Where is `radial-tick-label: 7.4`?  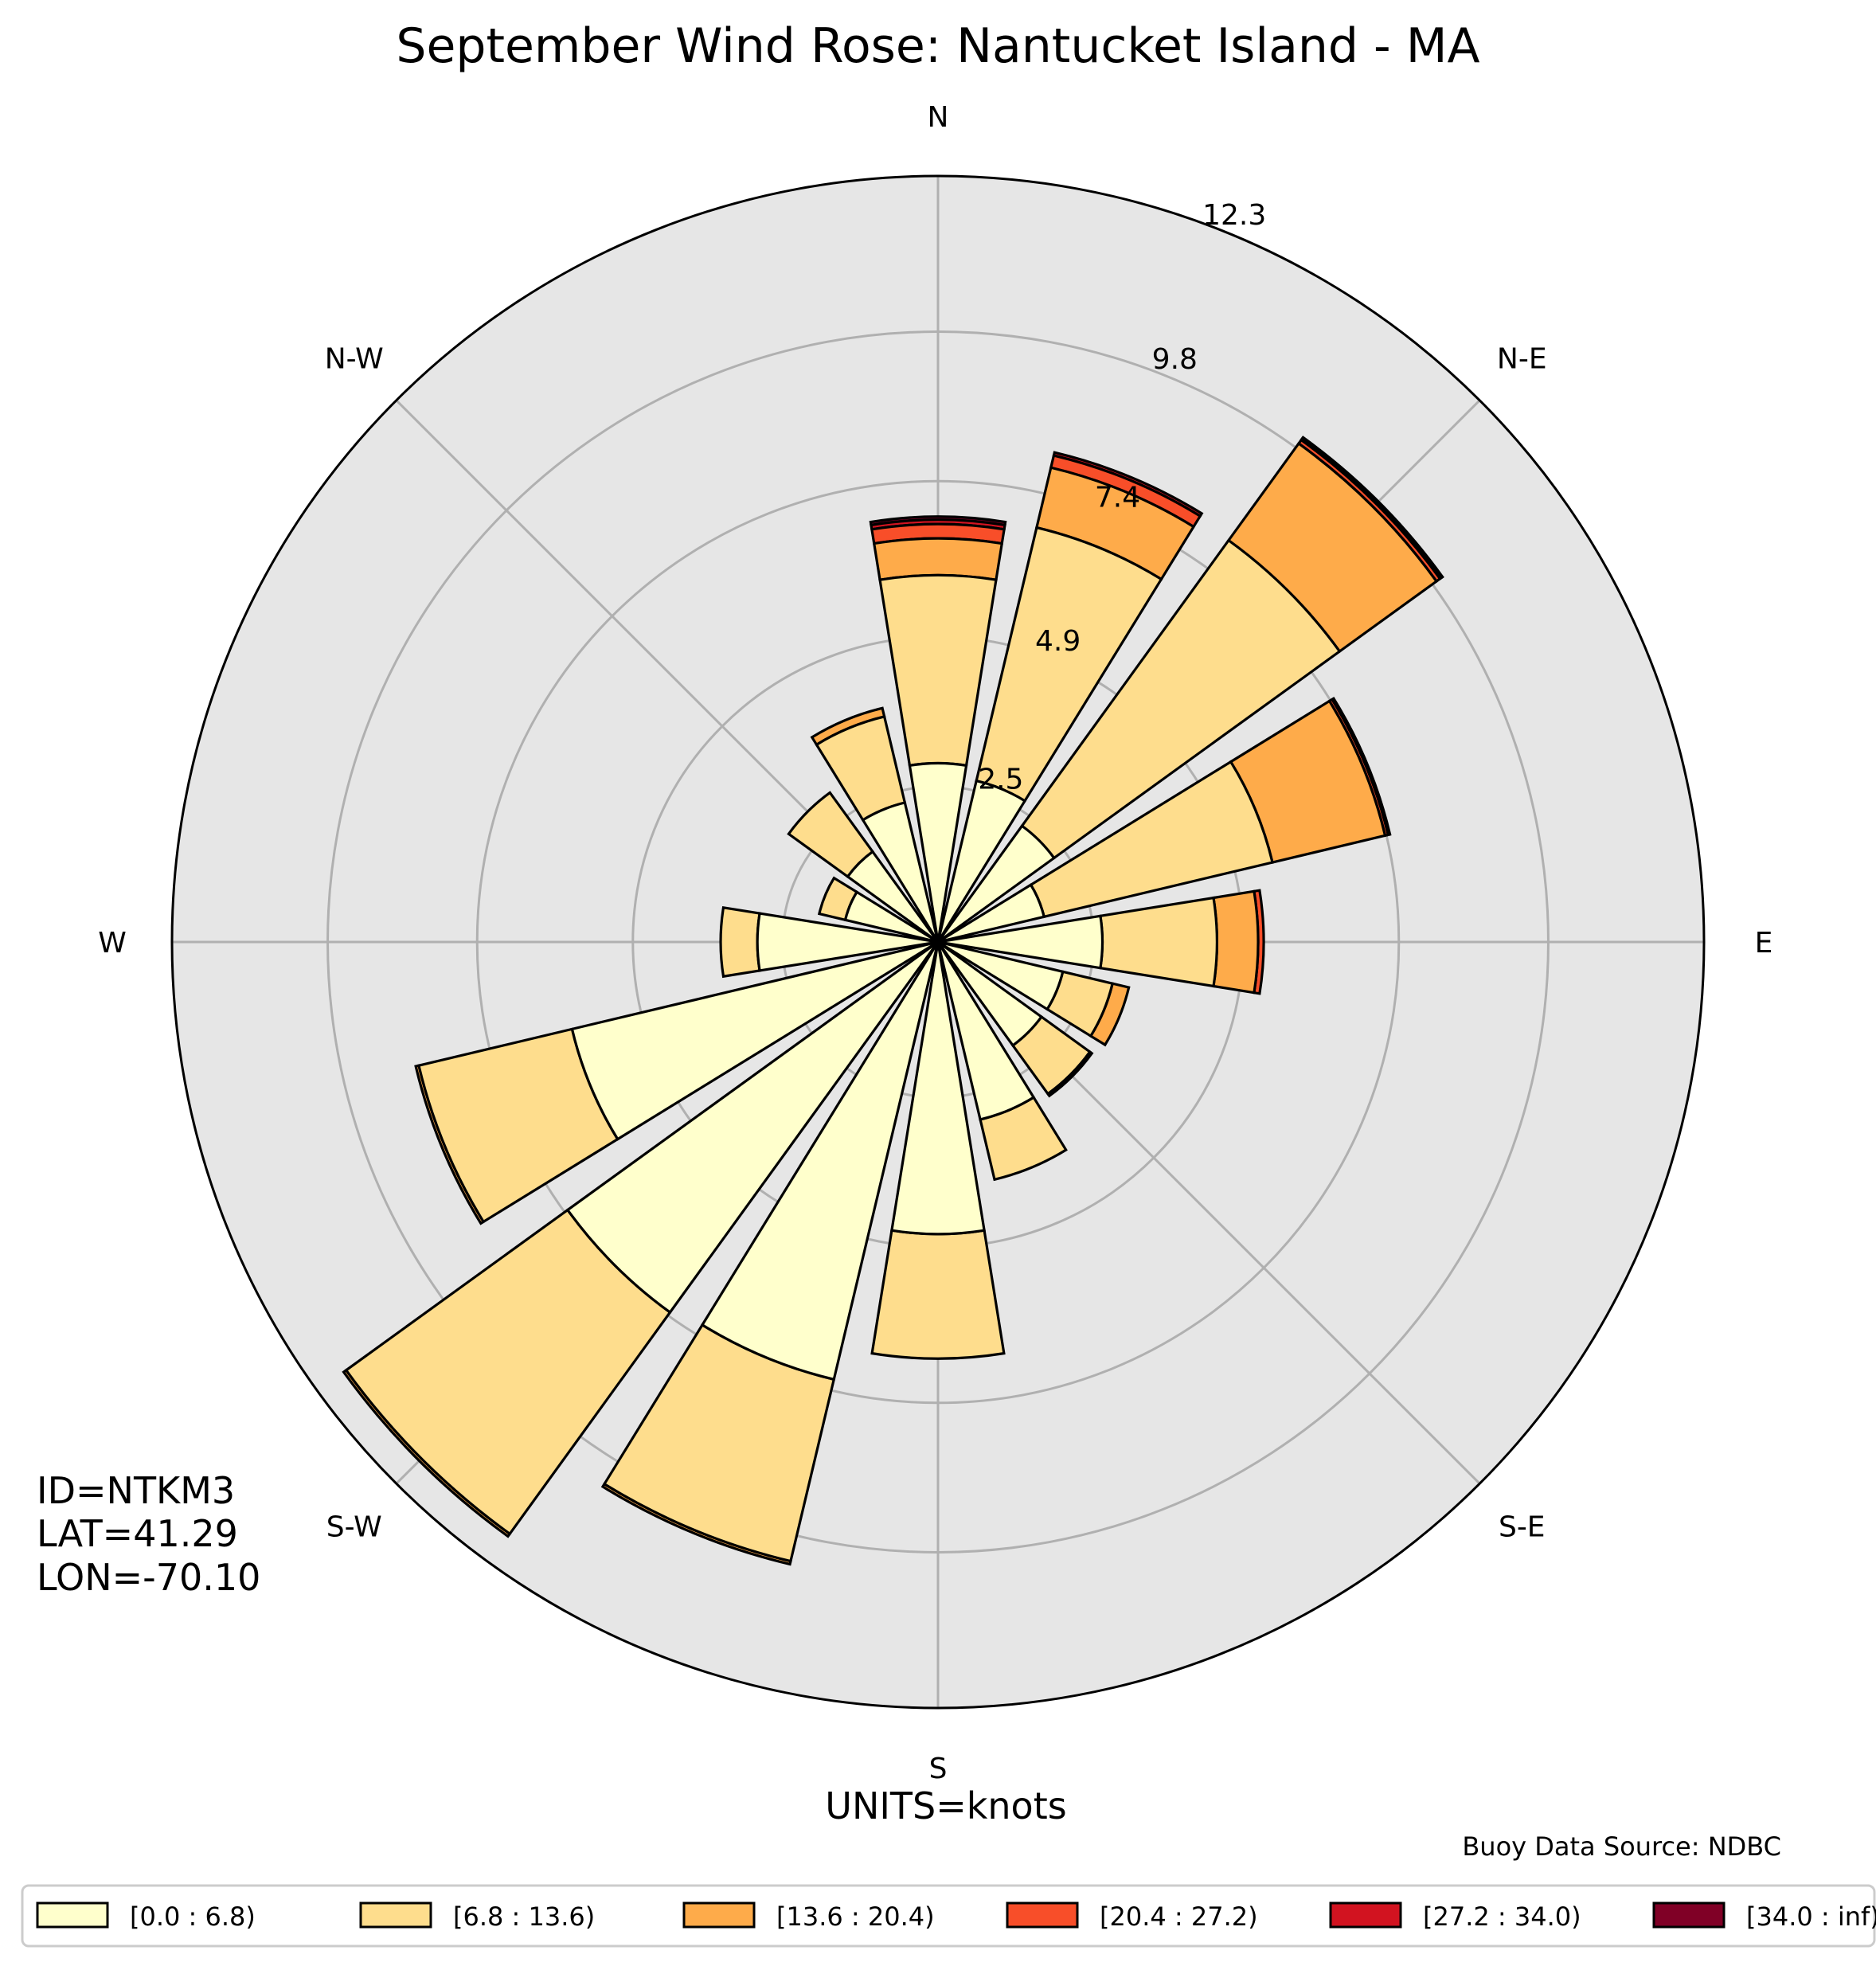 radial-tick-label: 7.4 is located at coordinates (1117, 497).